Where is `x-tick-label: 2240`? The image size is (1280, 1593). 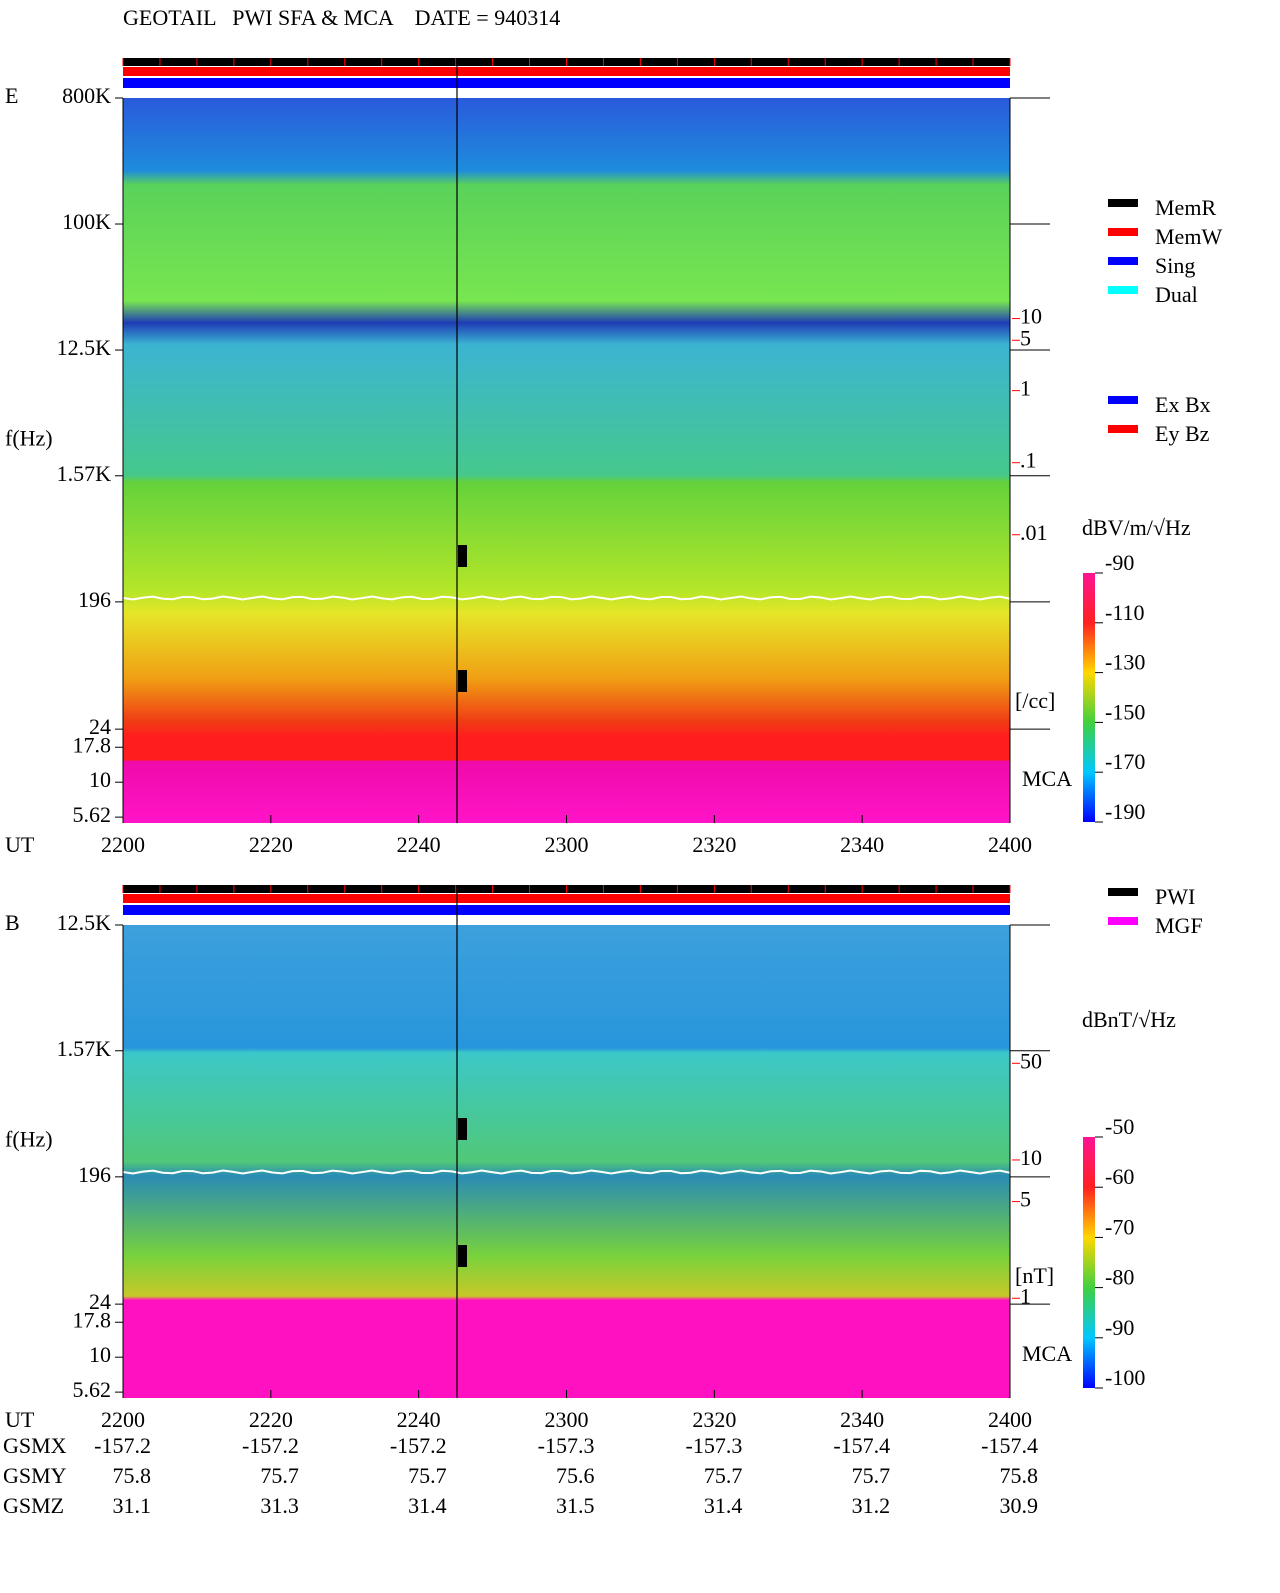 x-tick-label: 2240 is located at coordinates (419, 844).